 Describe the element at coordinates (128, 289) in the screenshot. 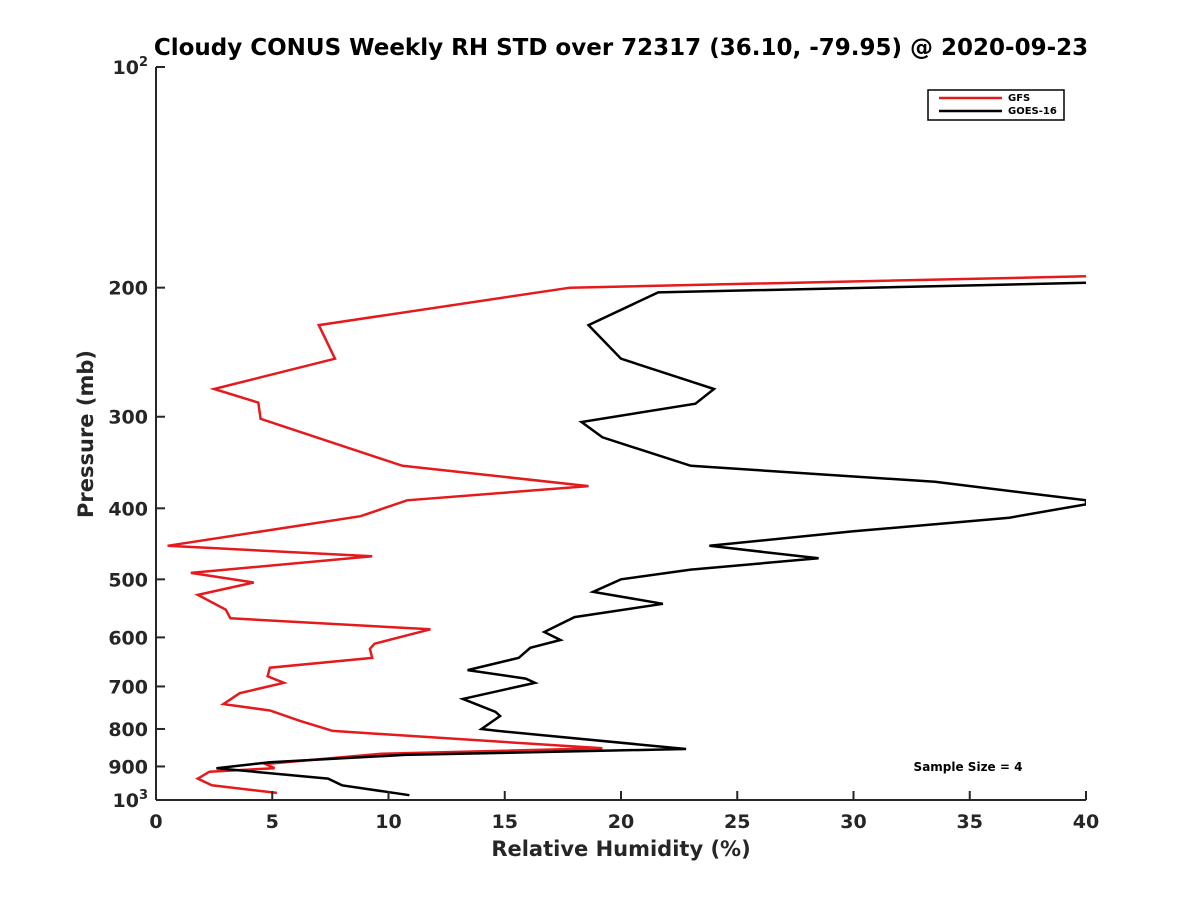

I see `y-tick-label: 200` at that location.